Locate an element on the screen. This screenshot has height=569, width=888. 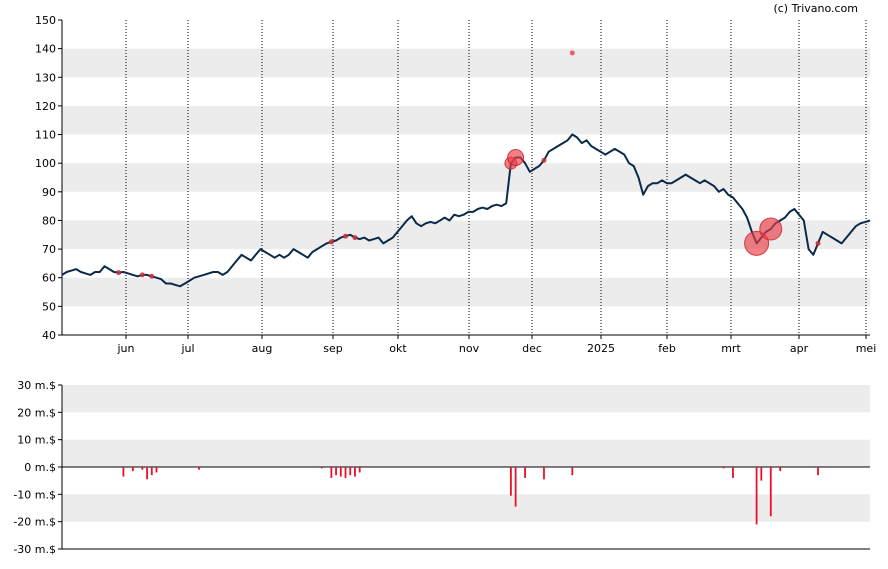
copyright-text: (c) Trivano.com is located at coordinates (815, 8).